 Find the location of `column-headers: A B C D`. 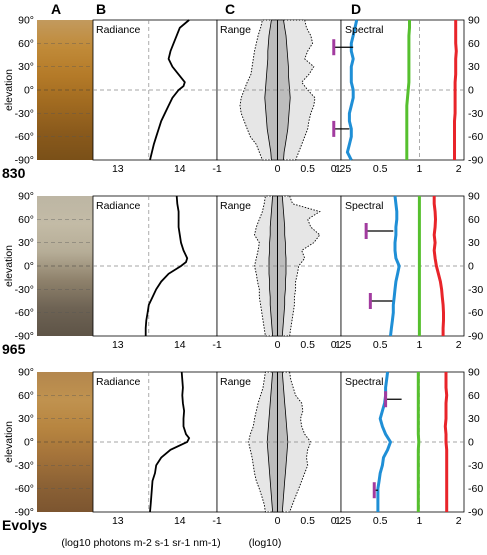

column-headers: A B C D is located at coordinates (206, 9).